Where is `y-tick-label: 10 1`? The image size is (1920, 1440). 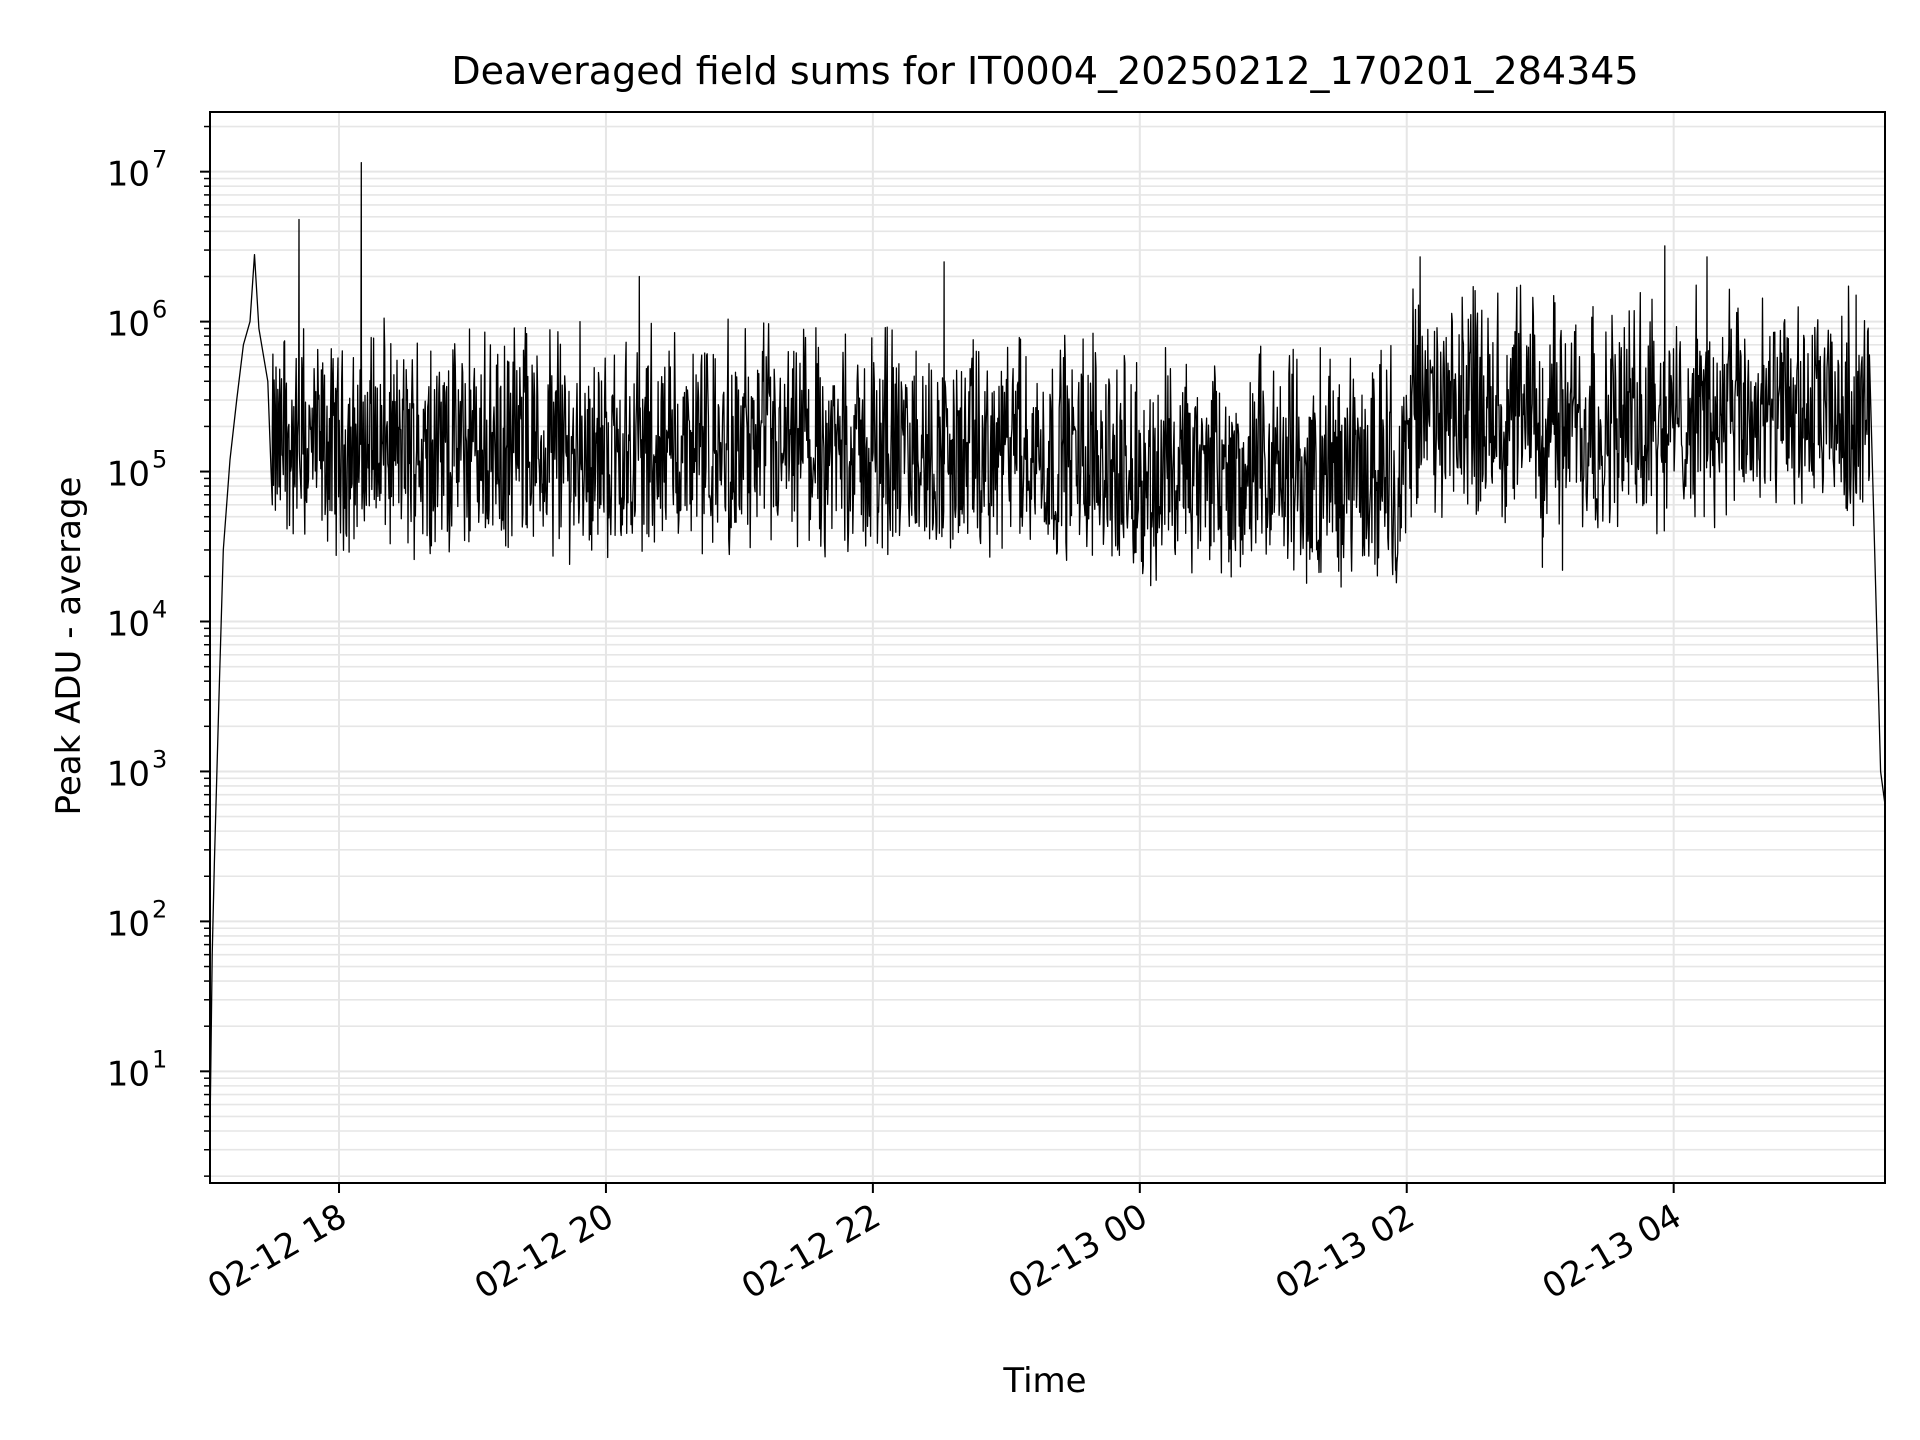 y-tick-label: 10 1 is located at coordinates (137, 1069).